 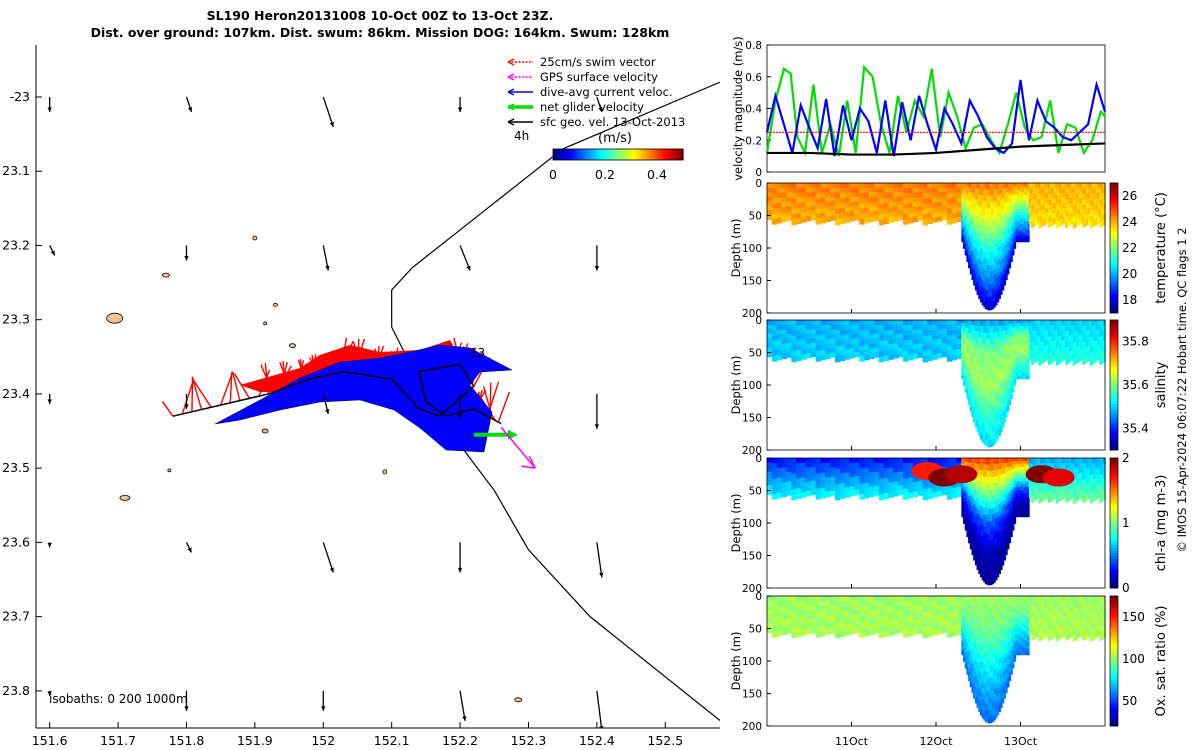 I want to click on velocity-y-tick-label: 0.4, so click(x=753, y=110).